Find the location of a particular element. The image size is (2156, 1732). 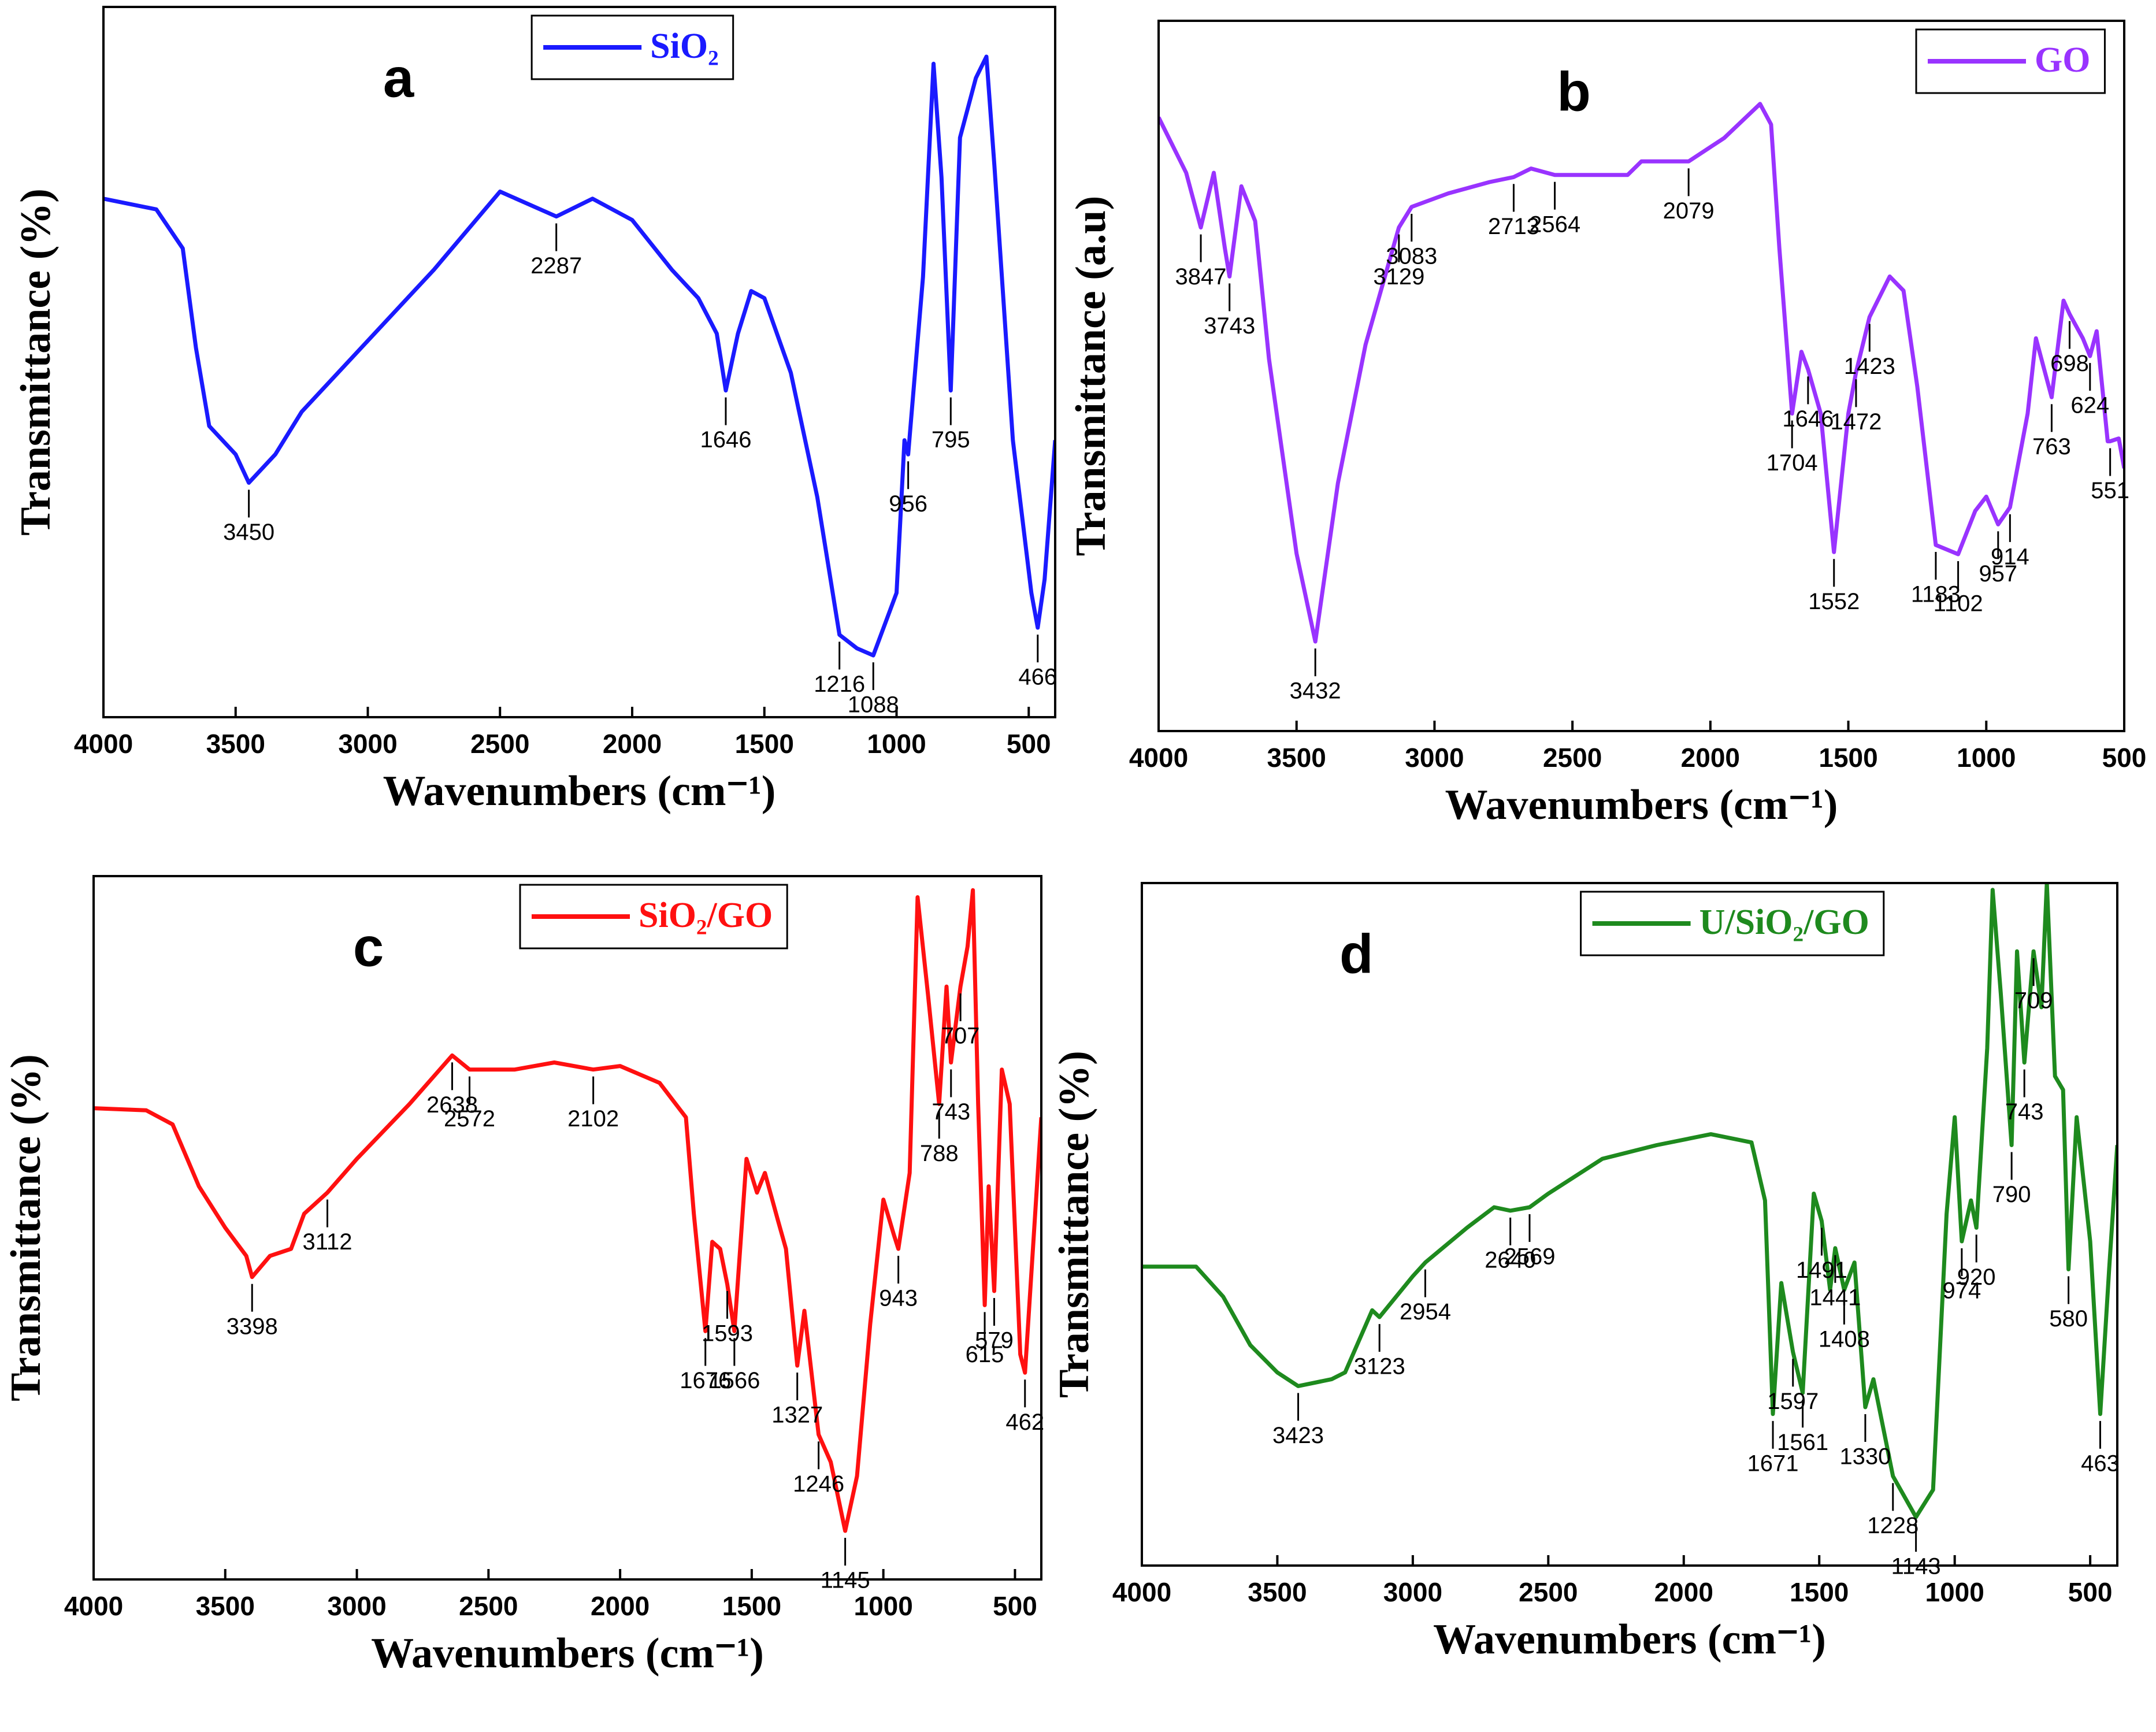

peak-label: 943 is located at coordinates (898, 1298).